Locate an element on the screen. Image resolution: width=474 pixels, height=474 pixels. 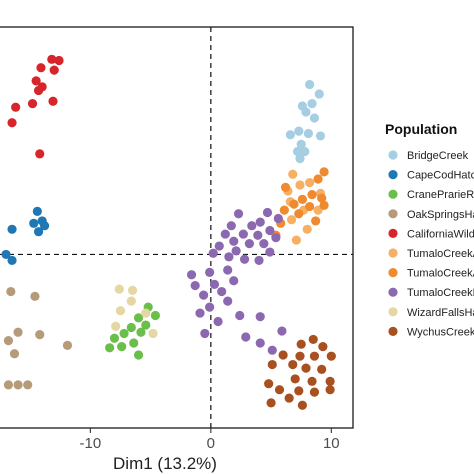
x-axis-title: Dim1 (13.2%) is located at coordinates (165, 463).